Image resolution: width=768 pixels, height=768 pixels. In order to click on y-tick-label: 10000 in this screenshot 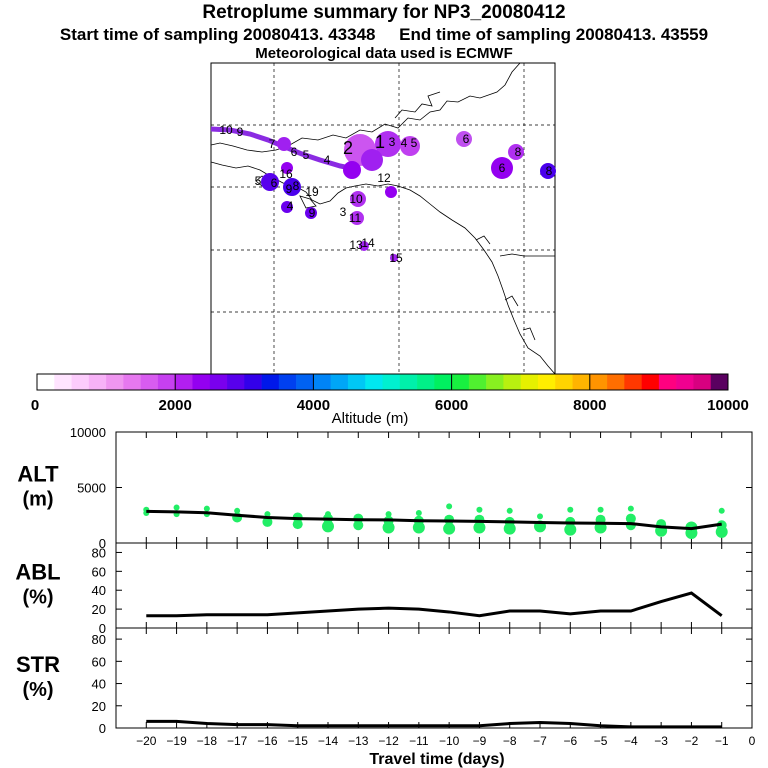, I will do `click(88, 432)`.